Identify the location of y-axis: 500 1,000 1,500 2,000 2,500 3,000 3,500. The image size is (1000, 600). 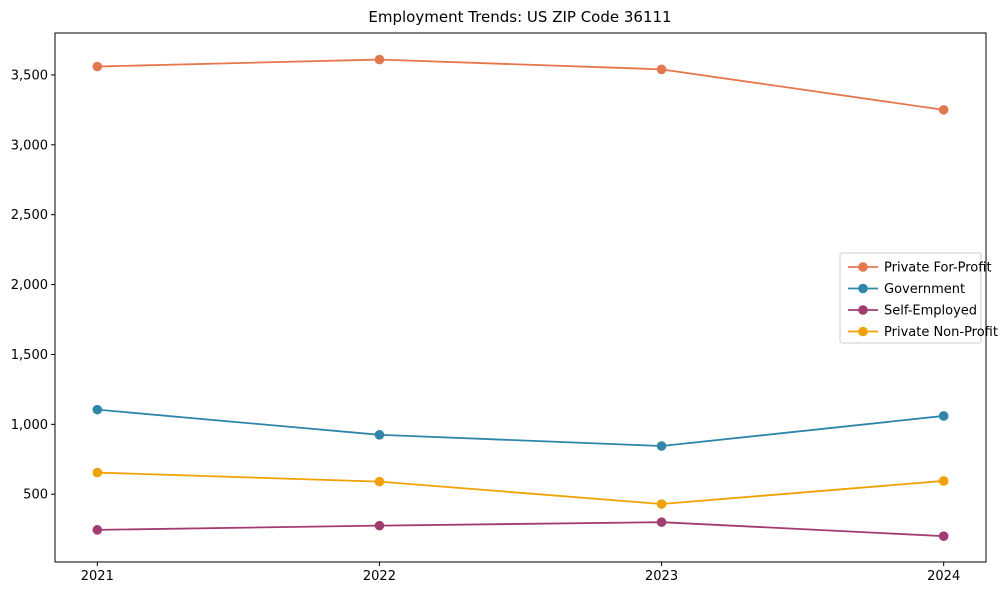
(33, 285).